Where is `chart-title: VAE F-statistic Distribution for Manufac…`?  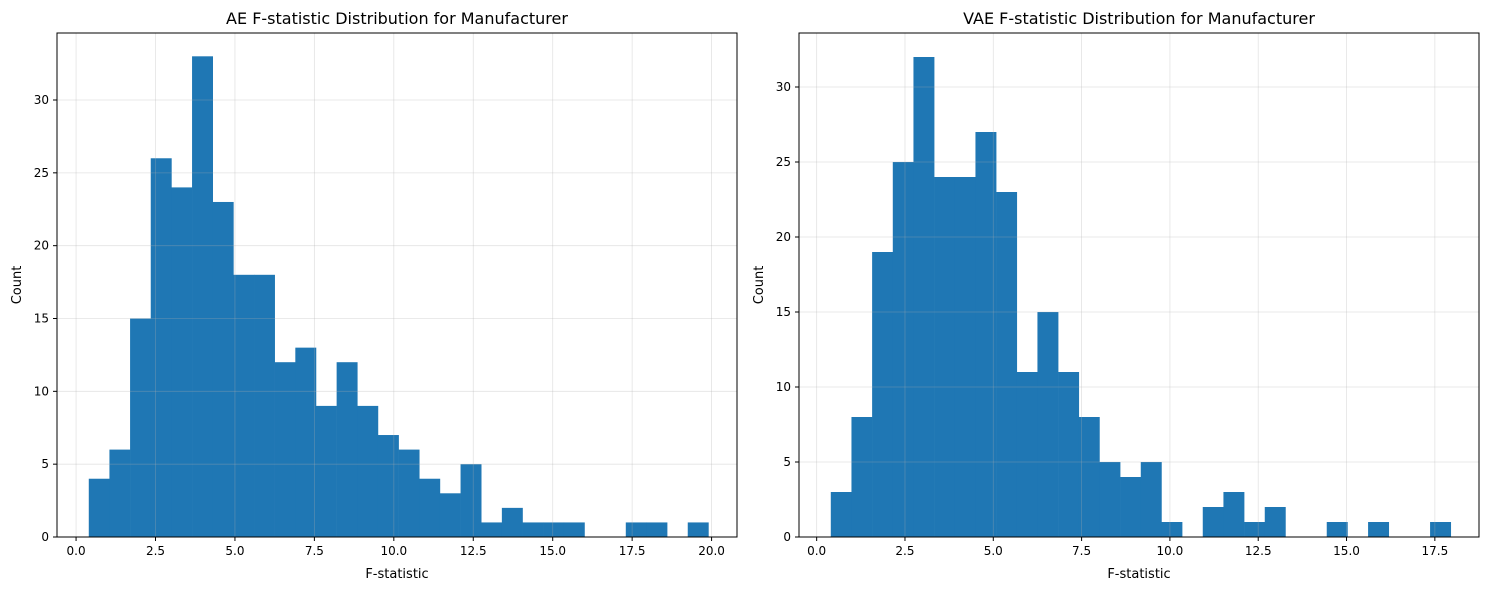 chart-title: VAE F-statistic Distribution for Manufac… is located at coordinates (1139, 18).